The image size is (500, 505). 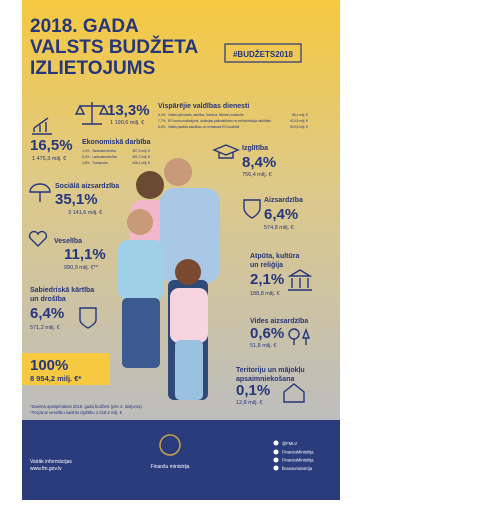 What do you see at coordinates (162, 121) in the screenshot?
I see `detail-percent: 7,7%` at bounding box center [162, 121].